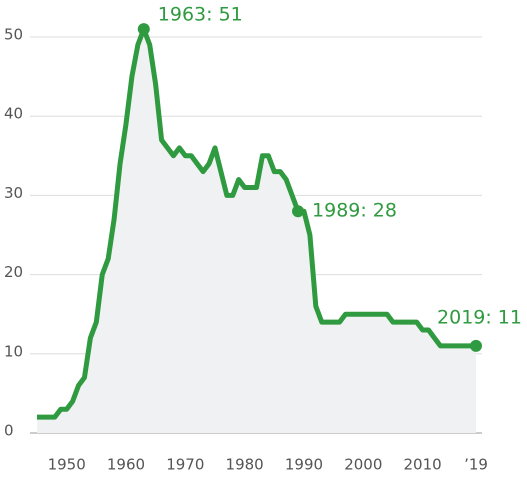  I want to click on annotation-label: 2019: 11, so click(479, 317).